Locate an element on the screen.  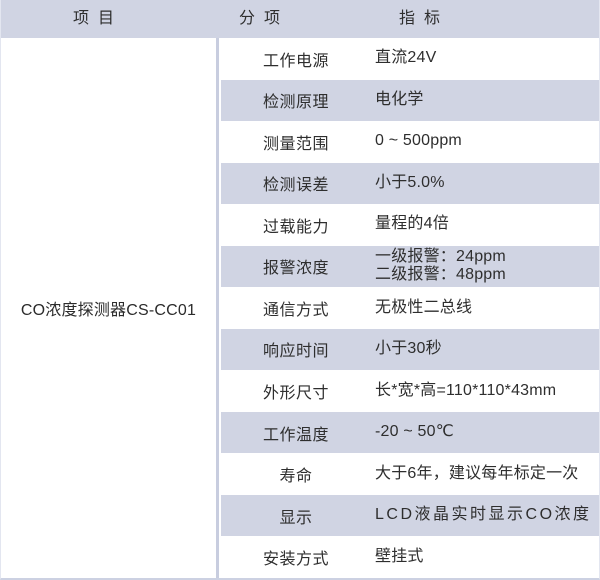
table-row: 寿命 大于6年，建议每年标定一次 is located at coordinates (410, 474).